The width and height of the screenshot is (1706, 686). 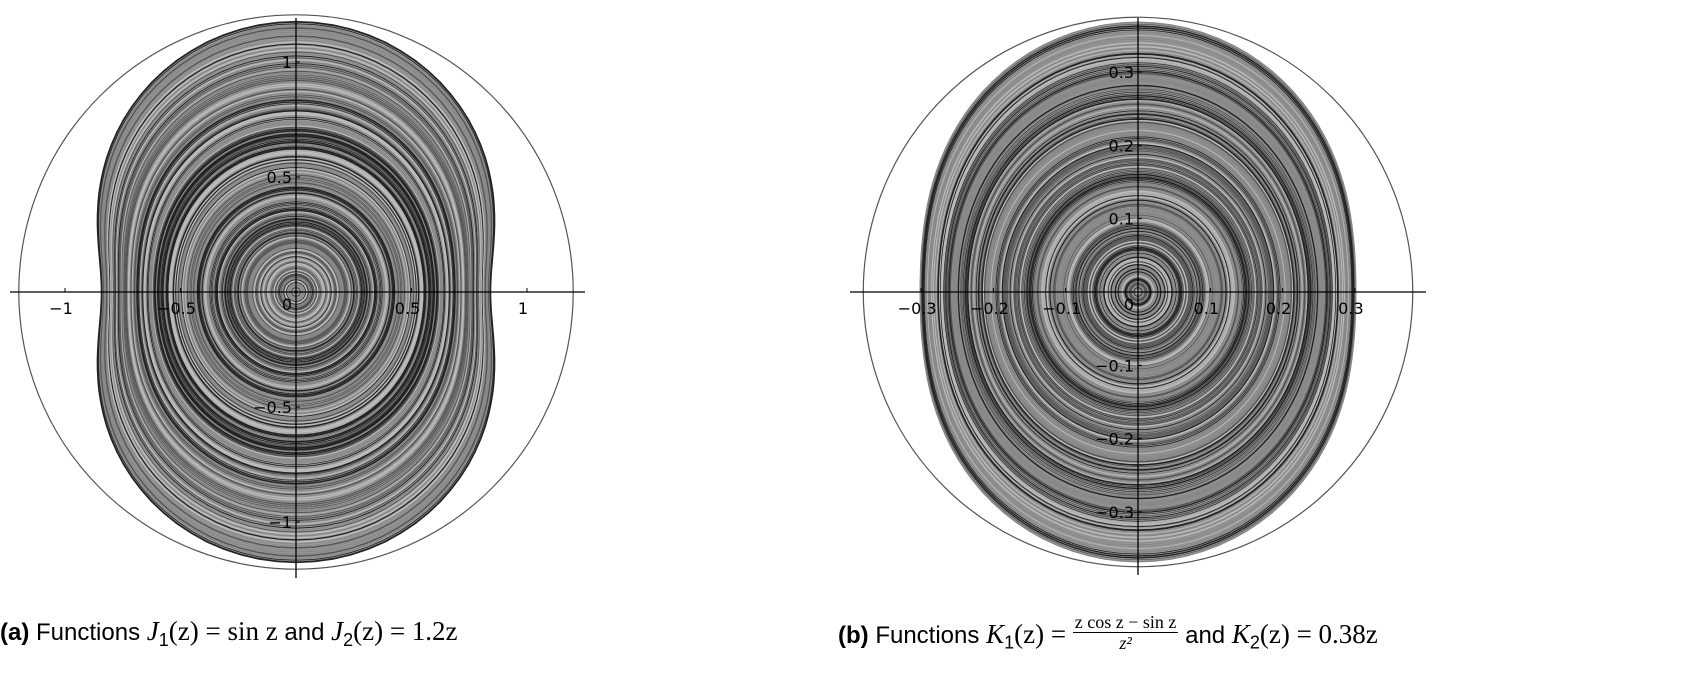 I want to click on math-expr: sin z, so click(x=252, y=631).